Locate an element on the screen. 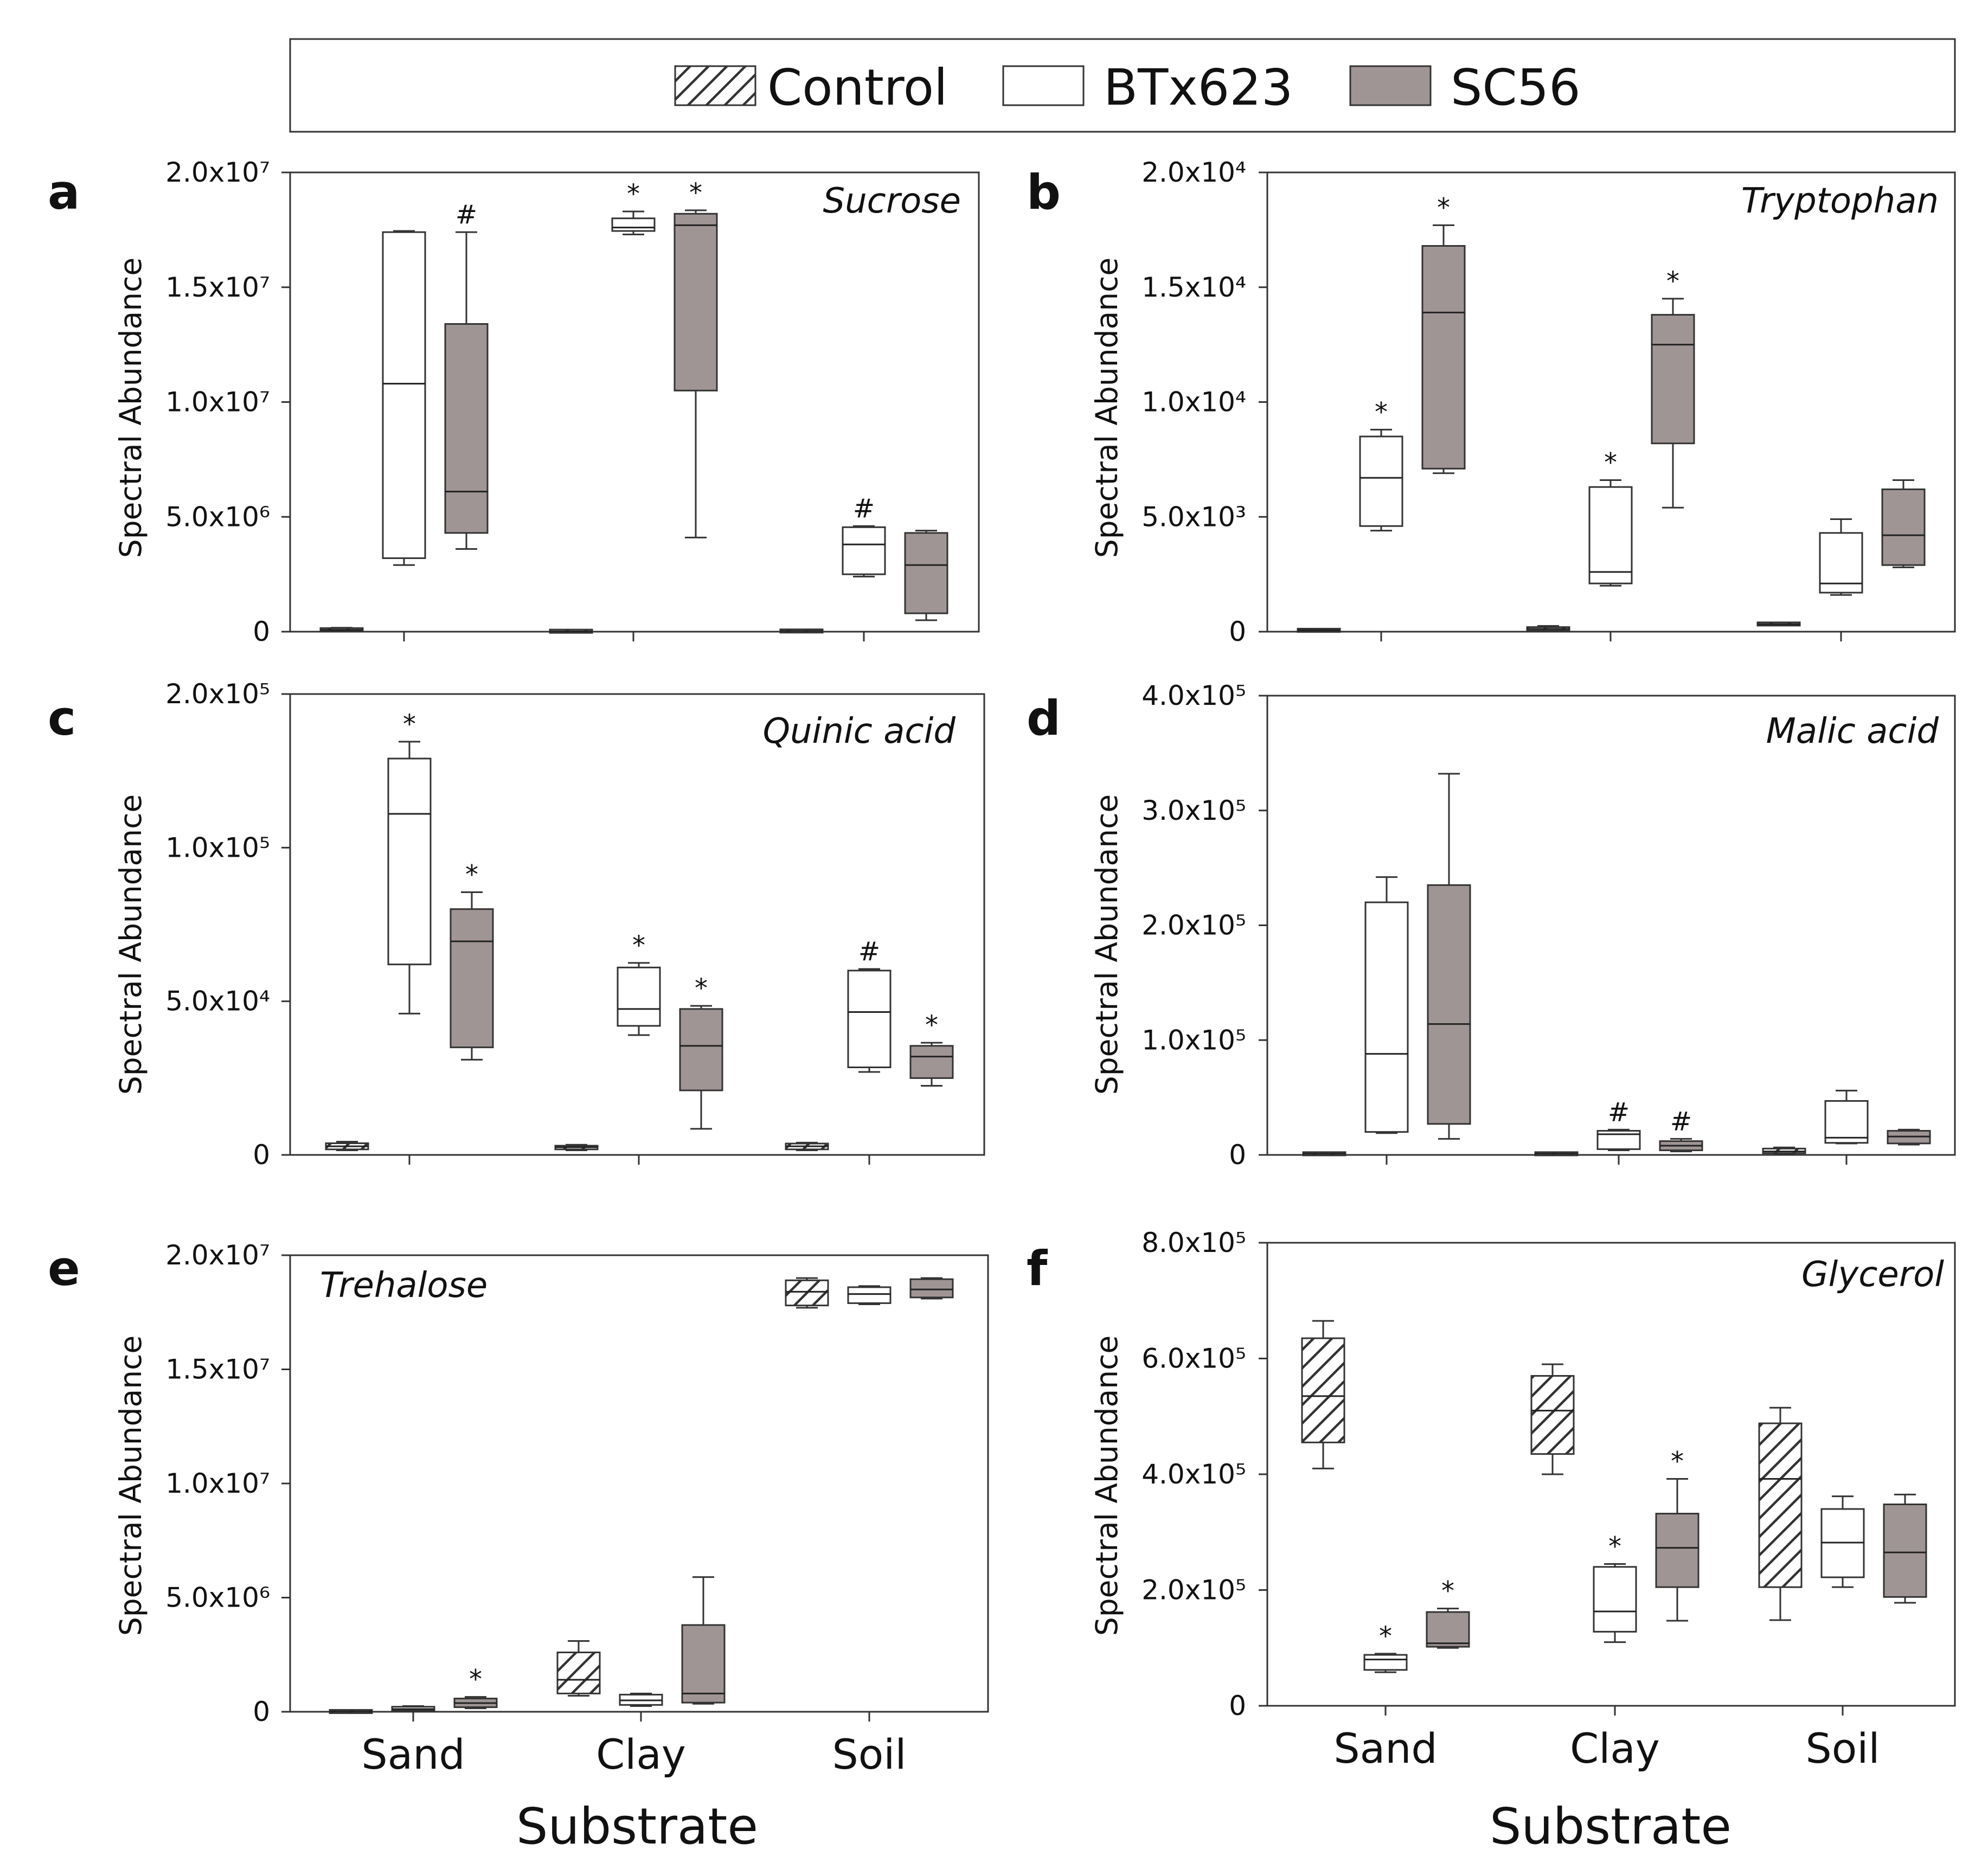 Image resolution: width=1988 pixels, height=1869 pixels. y-tick-label: 1.0x10⁵ is located at coordinates (218, 847).